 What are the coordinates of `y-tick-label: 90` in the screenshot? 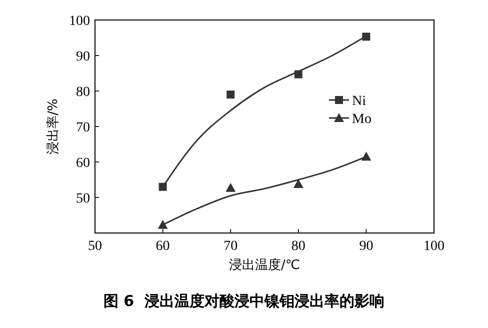 It's located at (83, 56).